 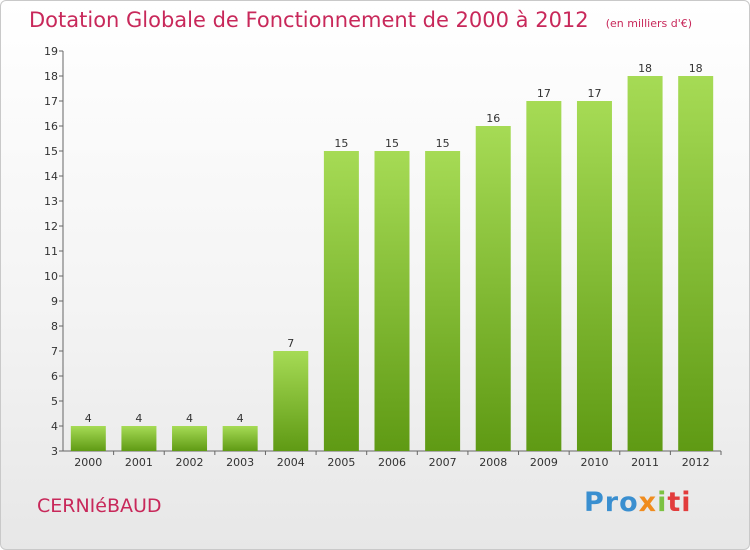 I want to click on bar-2010, so click(x=594, y=276).